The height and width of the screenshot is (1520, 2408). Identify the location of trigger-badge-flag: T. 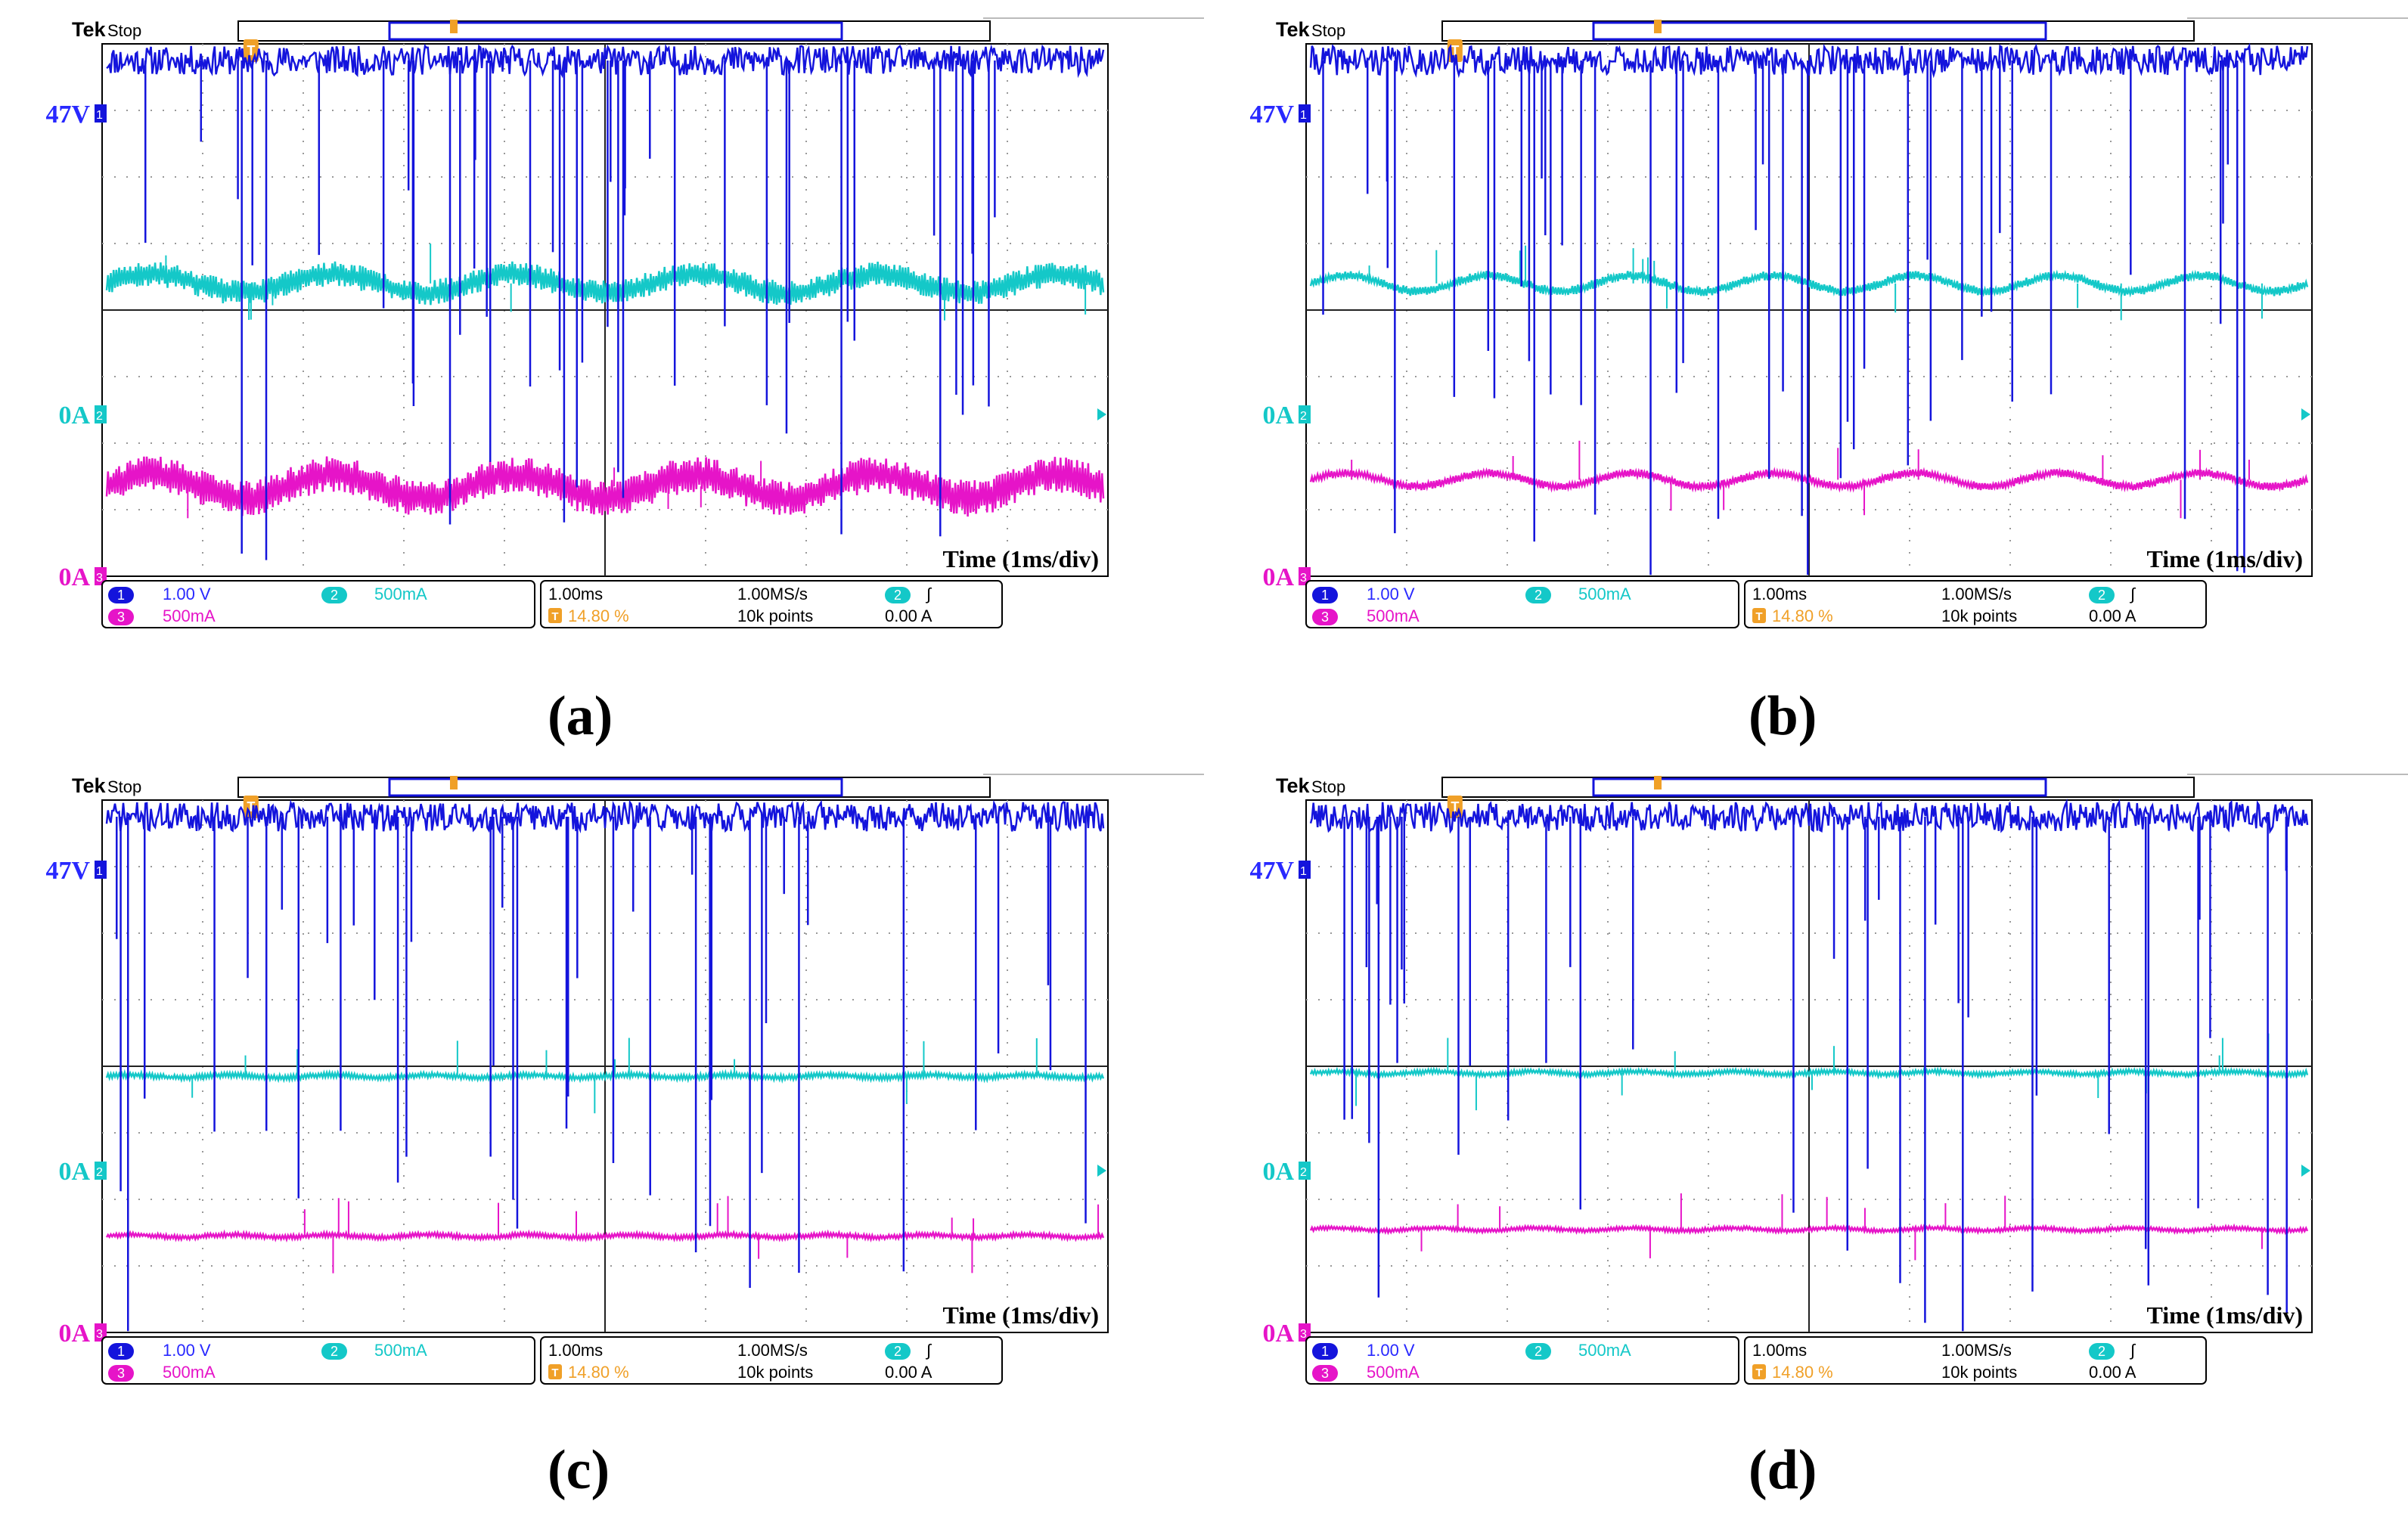
(554, 616).